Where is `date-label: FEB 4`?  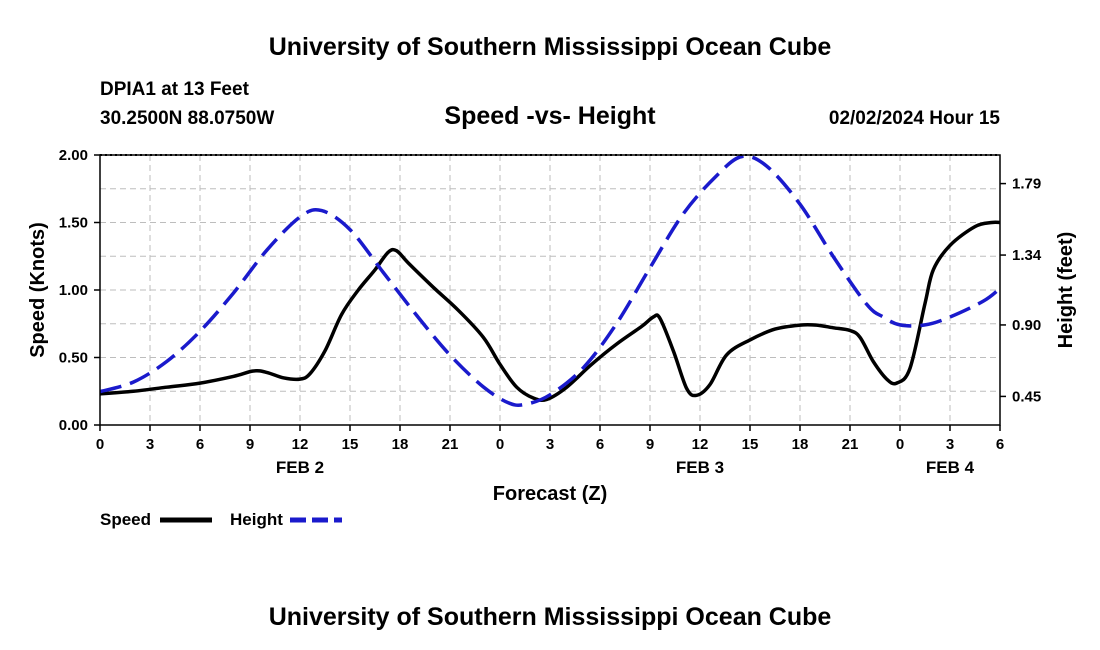 date-label: FEB 4 is located at coordinates (950, 467).